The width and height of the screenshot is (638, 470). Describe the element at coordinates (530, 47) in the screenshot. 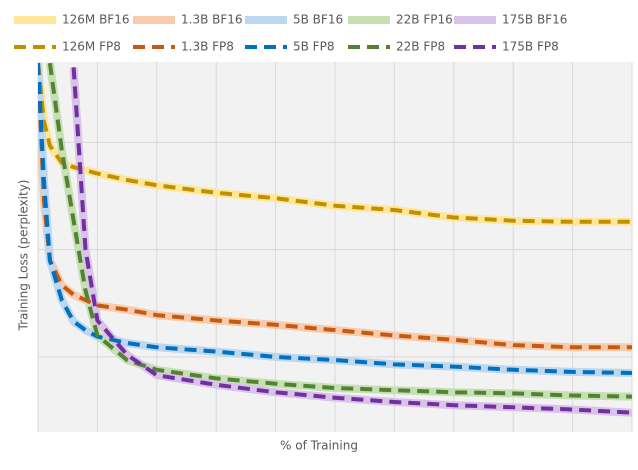

I see `legend-label: 175B FP8` at that location.